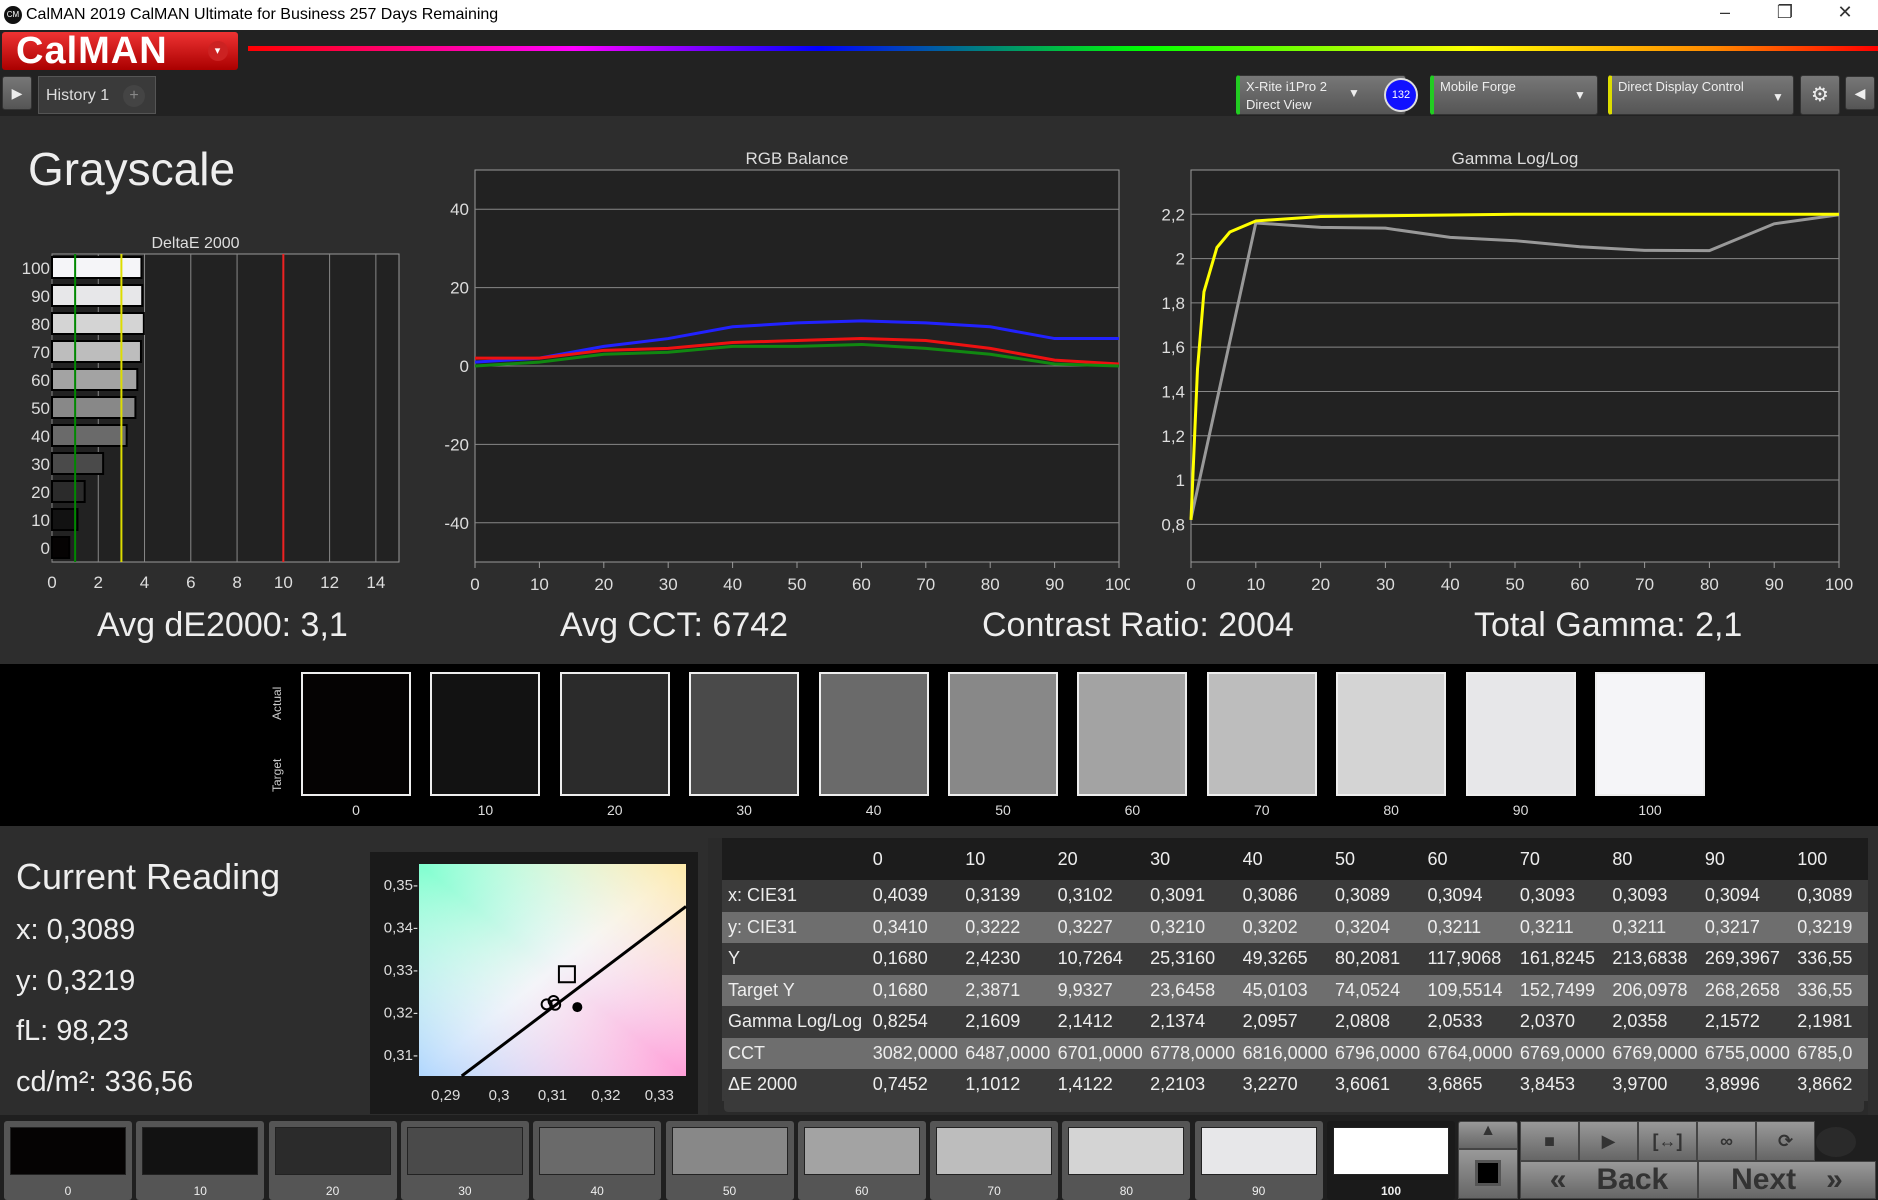 The height and width of the screenshot is (1200, 1878). I want to click on logo-bar: CalMAN ▾, so click(939, 51).